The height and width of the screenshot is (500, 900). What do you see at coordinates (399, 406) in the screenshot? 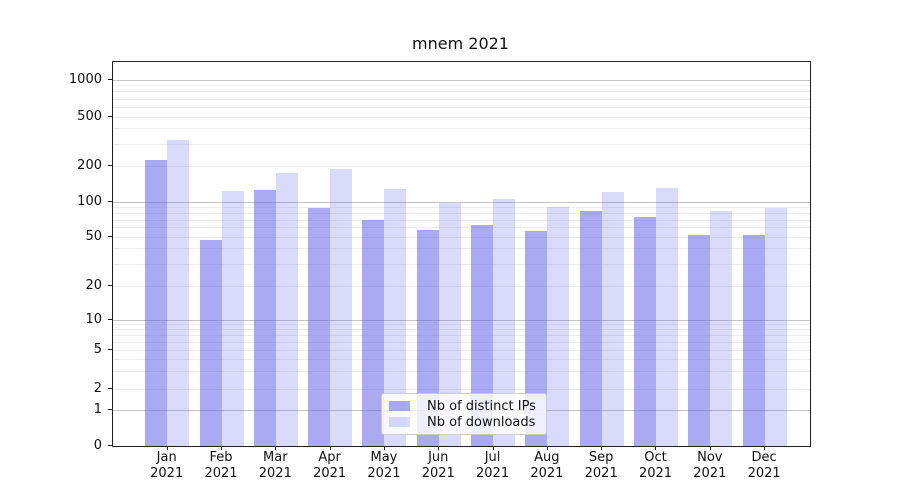
I see `legend-swatch-distinct-ips` at bounding box center [399, 406].